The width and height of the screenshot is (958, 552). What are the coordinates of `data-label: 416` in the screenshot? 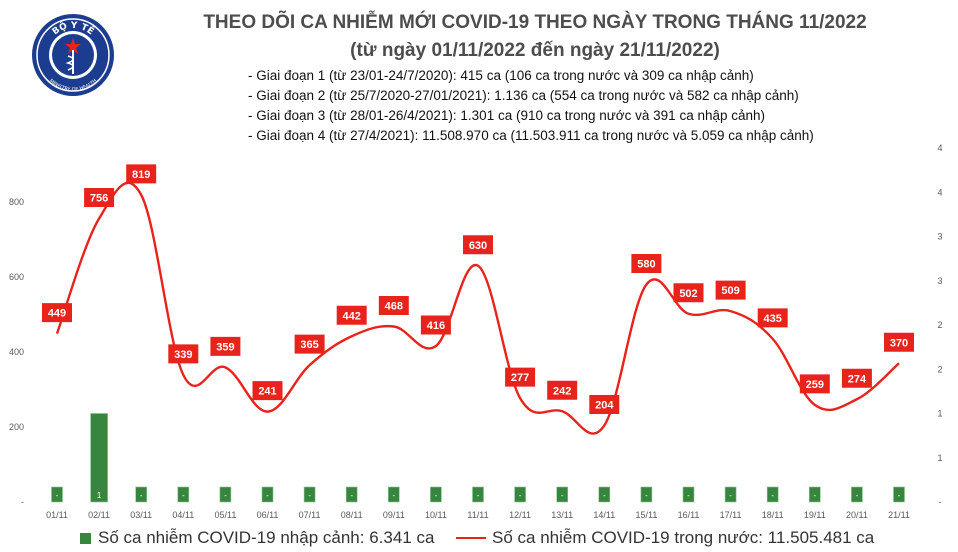 It's located at (436, 326).